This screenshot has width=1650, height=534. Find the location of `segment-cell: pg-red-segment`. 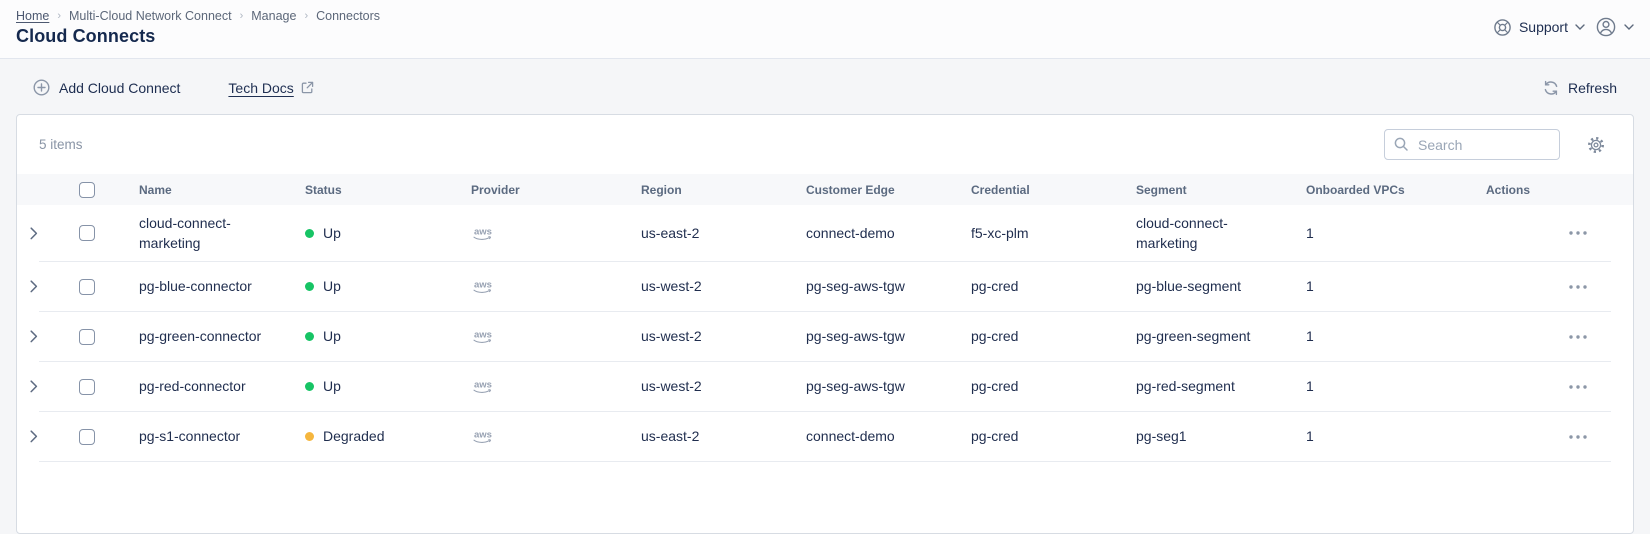

segment-cell: pg-red-segment is located at coordinates (1185, 386).